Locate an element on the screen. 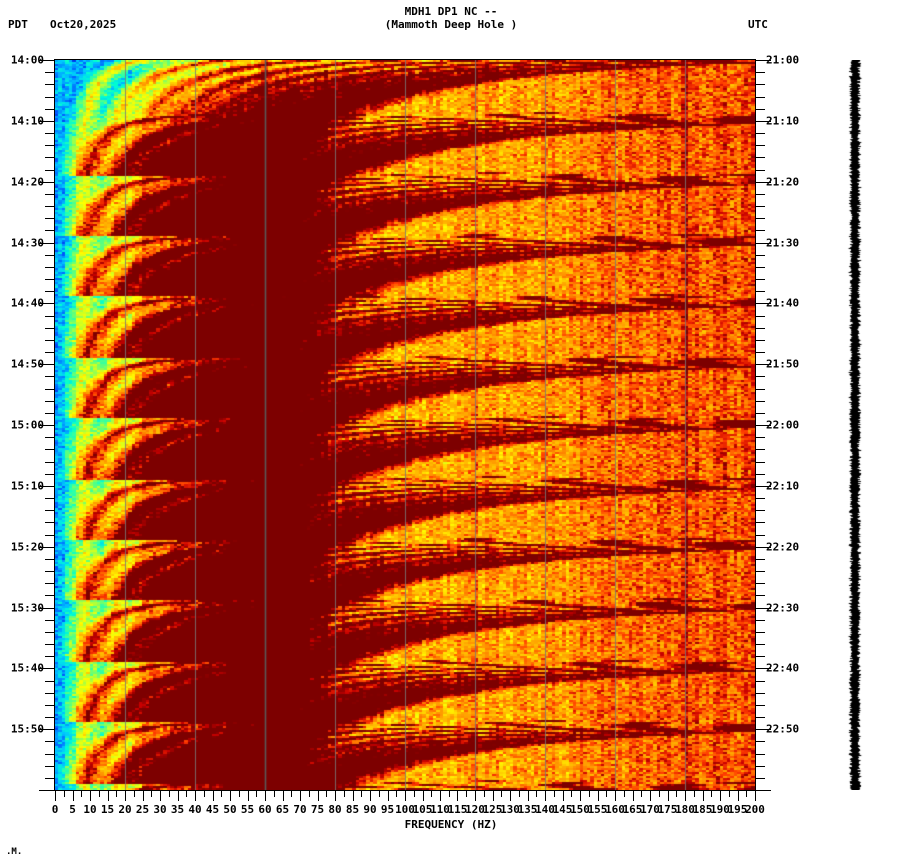 Image resolution: width=902 pixels, height=864 pixels. y-axis-label-pdt: 14:40 is located at coordinates (27, 303).